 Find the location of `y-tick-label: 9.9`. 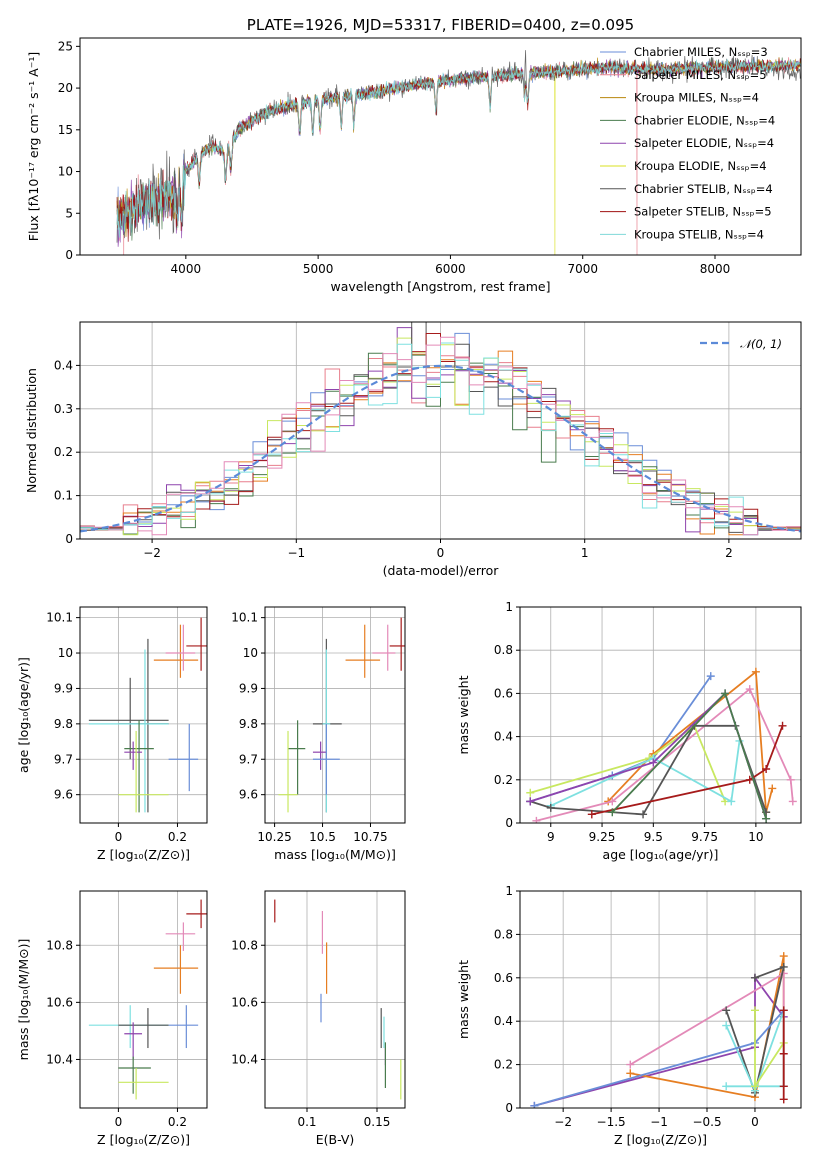

y-tick-label: 9.9 is located at coordinates (63, 688).